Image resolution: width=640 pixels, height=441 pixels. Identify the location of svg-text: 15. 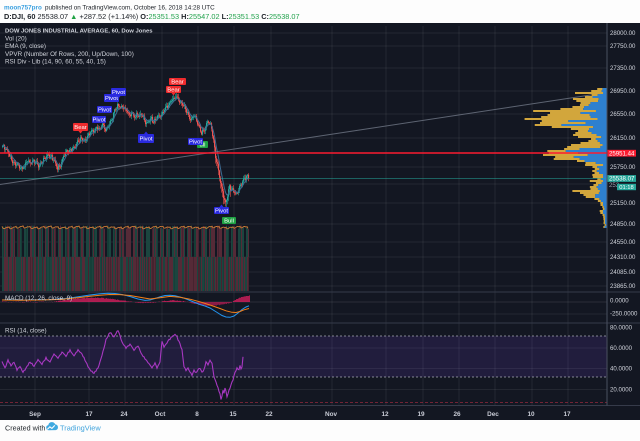
(233, 414).